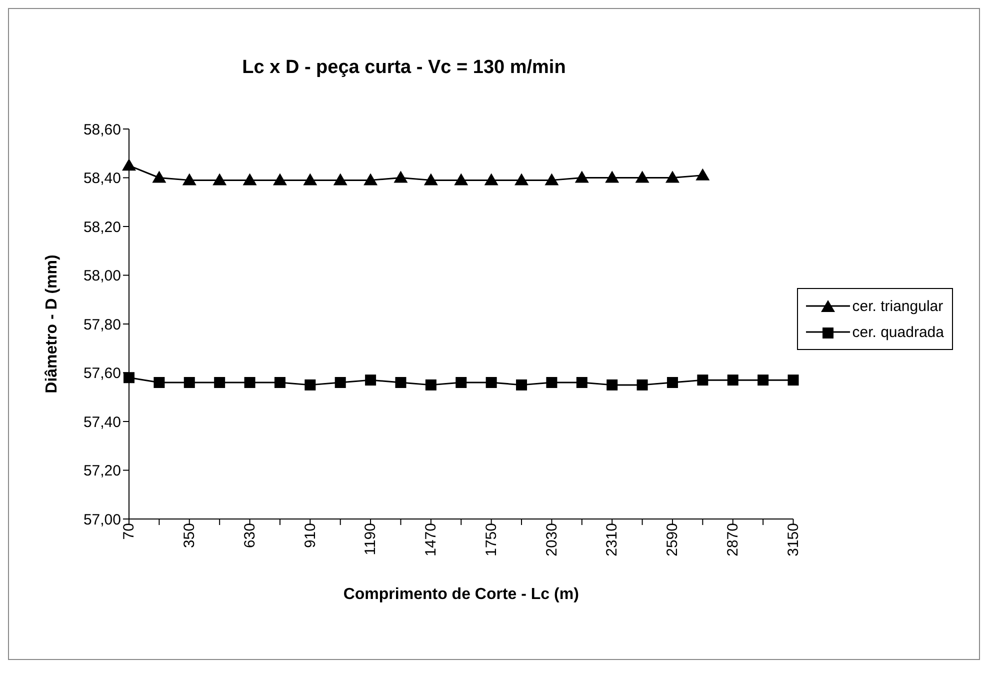 This screenshot has width=990, height=677. I want to click on x-tick-label: 630, so click(249, 535).